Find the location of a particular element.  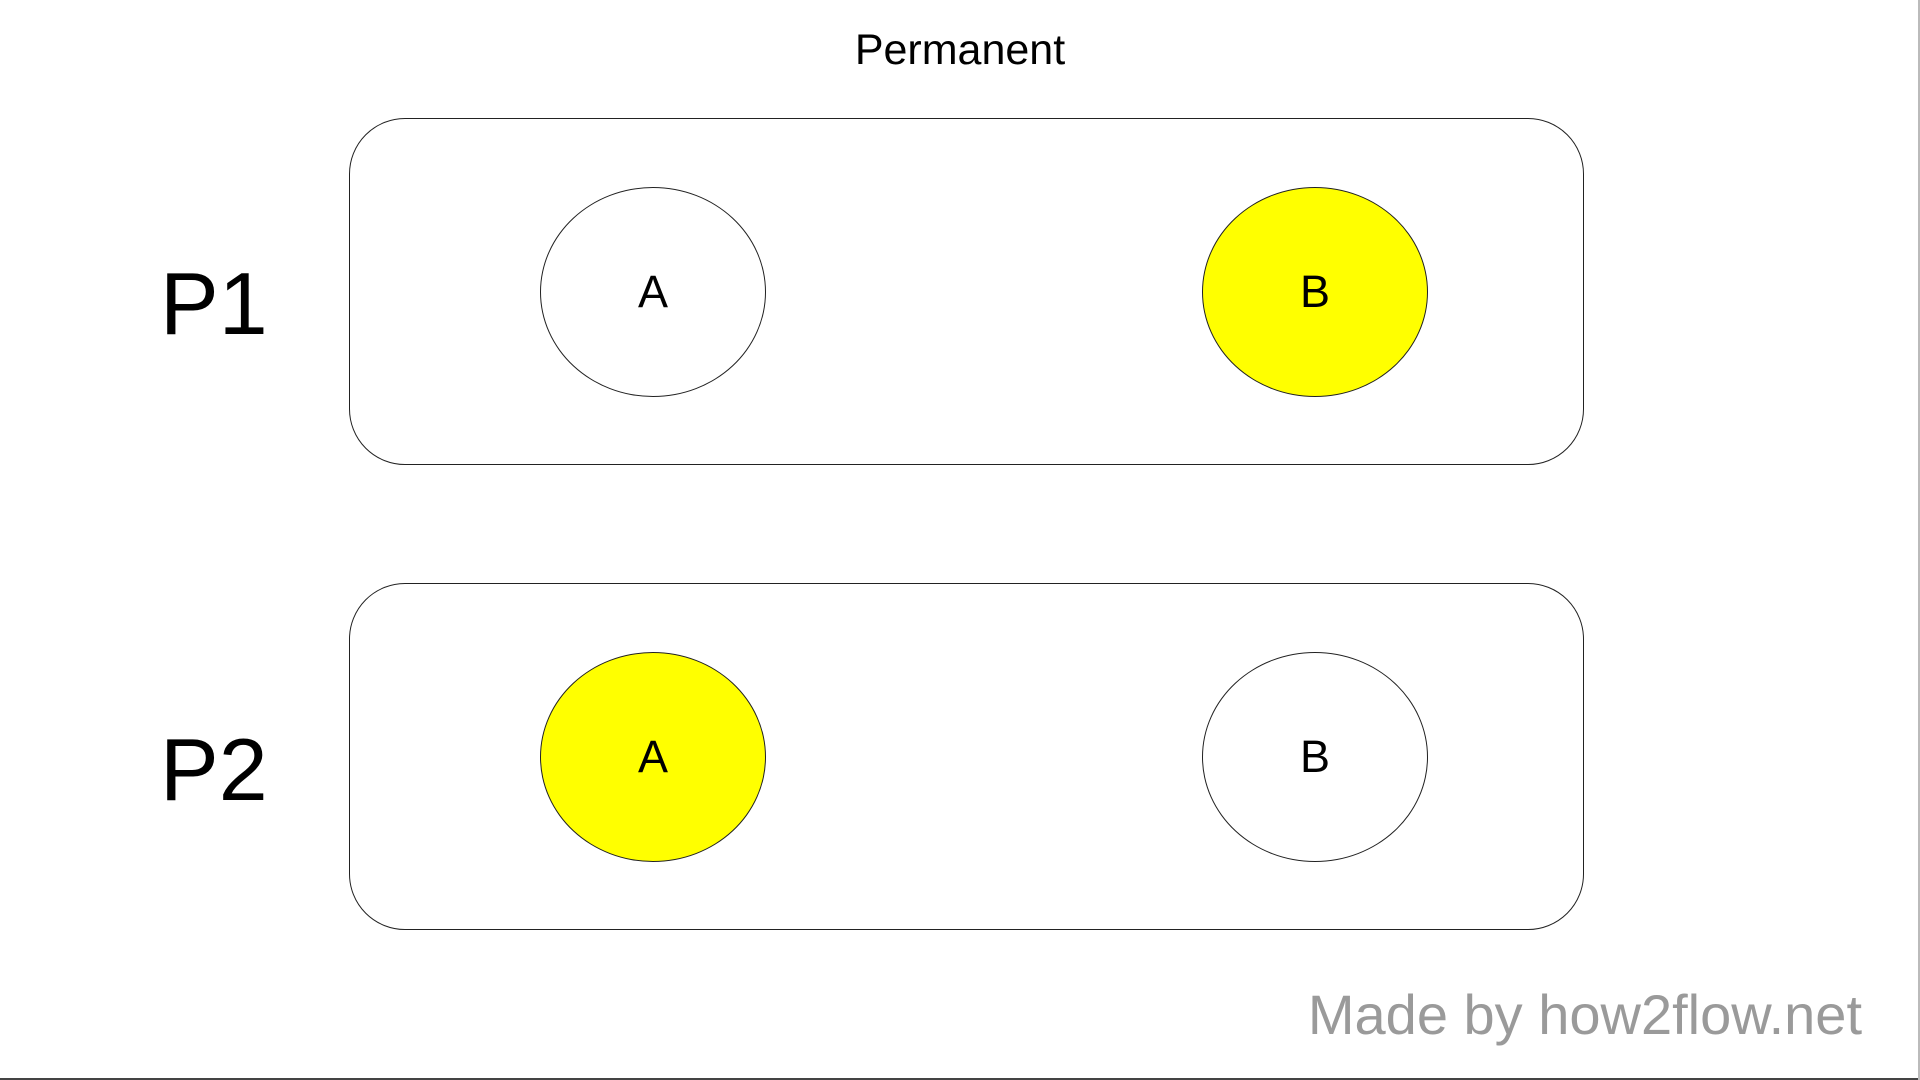

node-p1-b: B is located at coordinates (1315, 292).